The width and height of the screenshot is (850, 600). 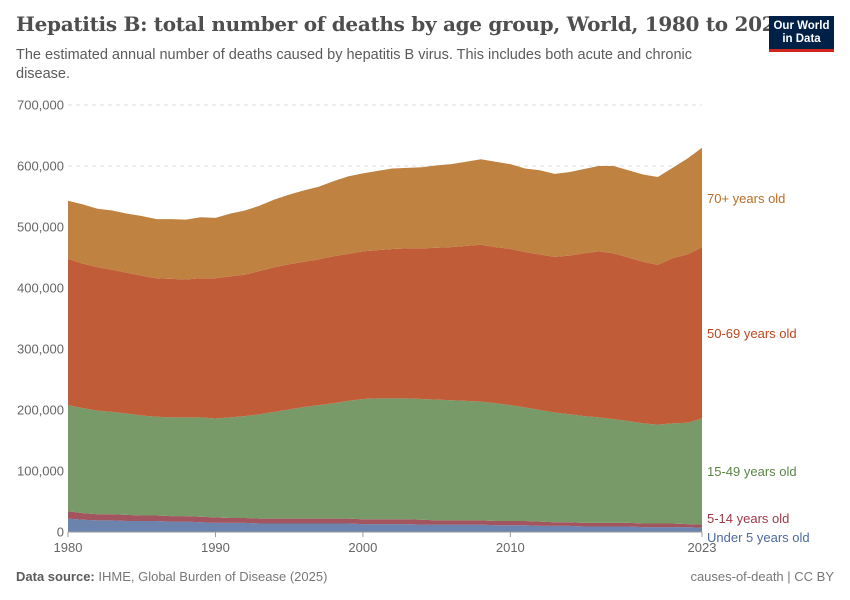 What do you see at coordinates (510, 547) in the screenshot?
I see `x-tick-label: 2010` at bounding box center [510, 547].